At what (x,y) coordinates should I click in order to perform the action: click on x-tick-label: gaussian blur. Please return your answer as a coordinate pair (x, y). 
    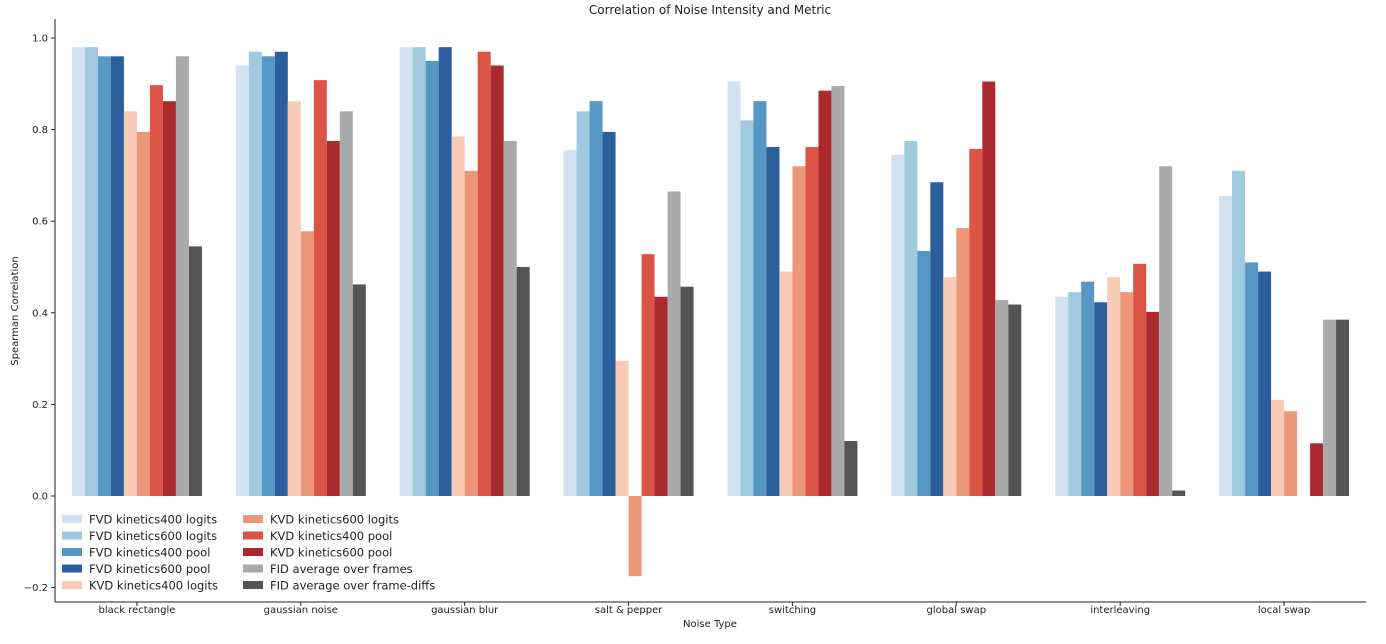
    Looking at the image, I should click on (465, 610).